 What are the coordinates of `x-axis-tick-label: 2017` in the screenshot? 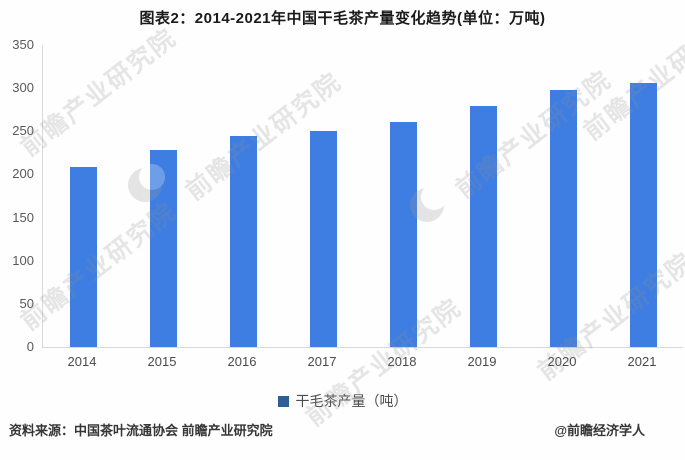 It's located at (322, 361).